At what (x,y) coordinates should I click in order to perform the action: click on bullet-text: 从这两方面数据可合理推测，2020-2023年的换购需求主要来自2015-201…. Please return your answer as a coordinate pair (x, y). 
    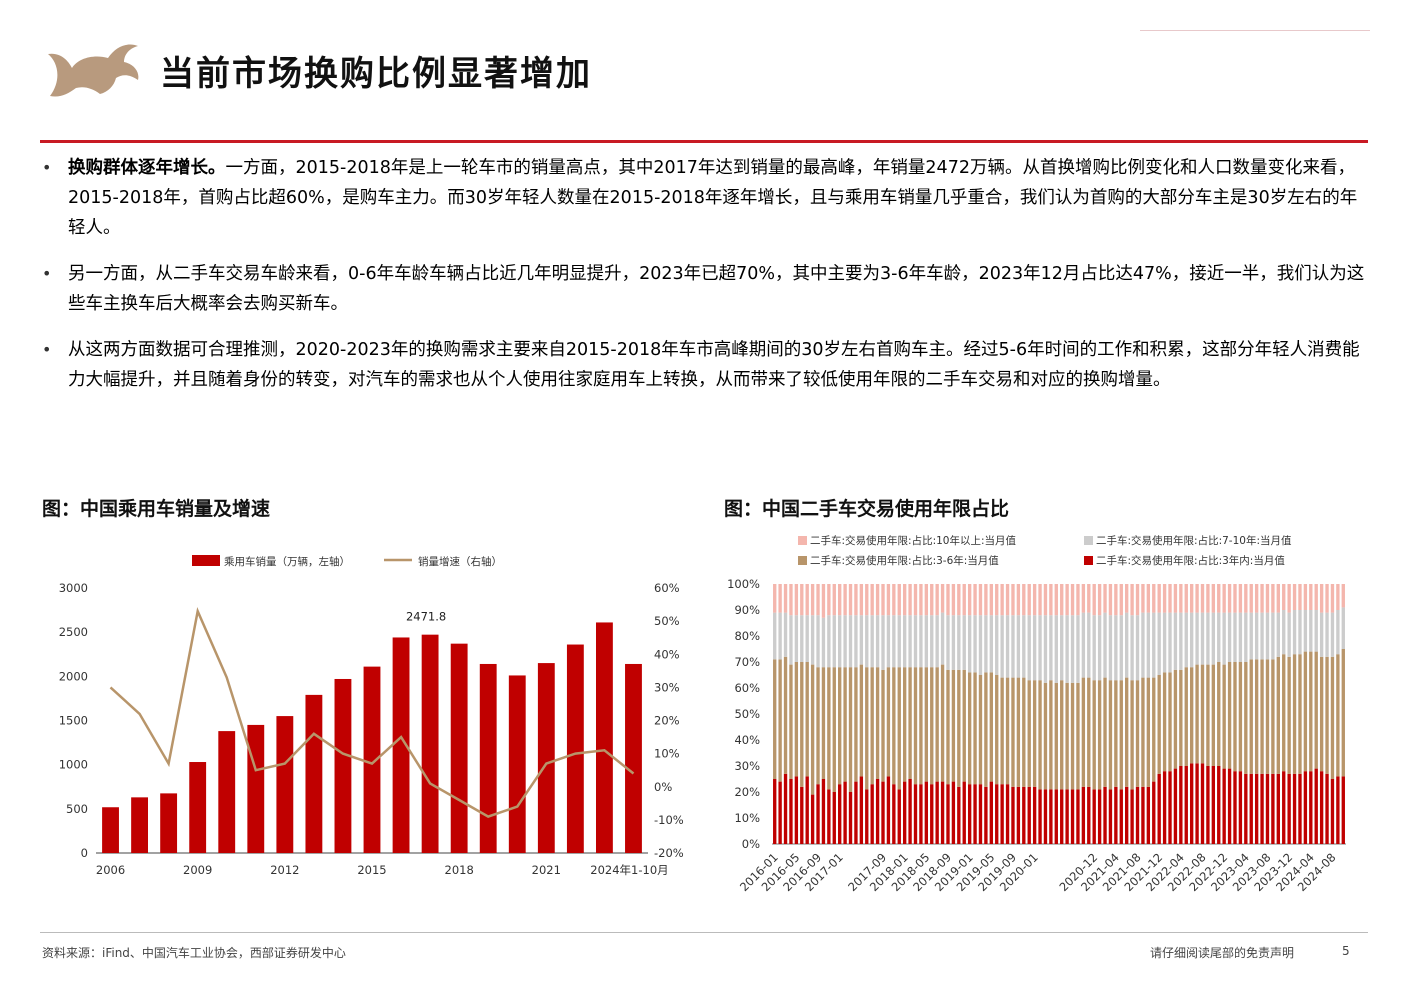
    Looking at the image, I should click on (714, 365).